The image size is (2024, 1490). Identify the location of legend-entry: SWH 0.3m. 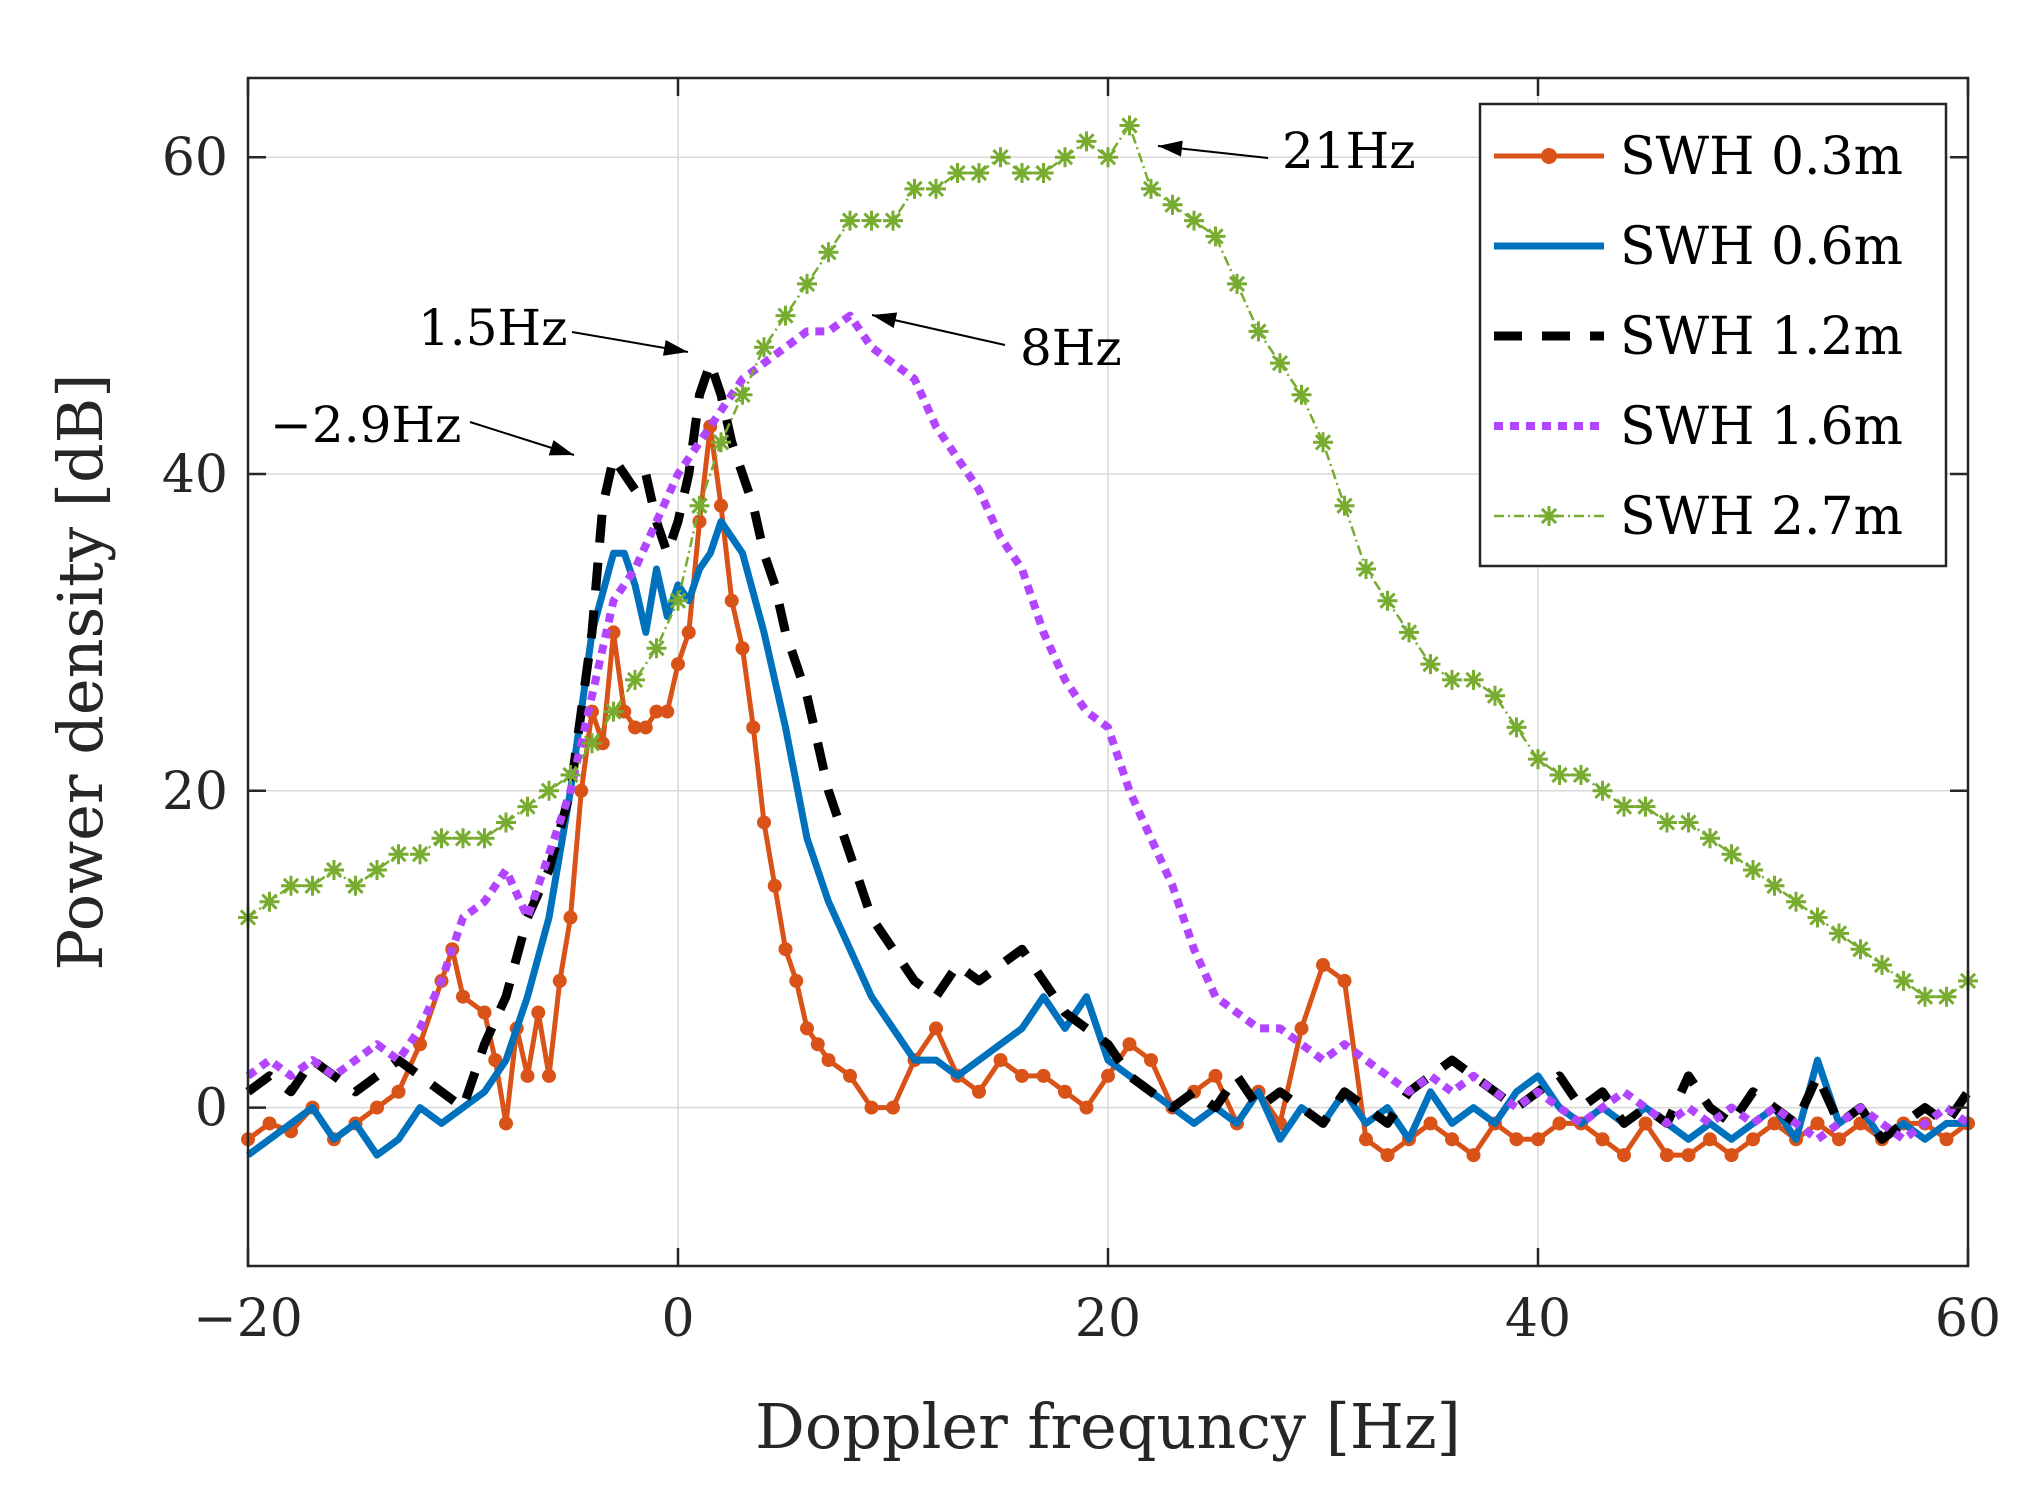
(1698, 157).